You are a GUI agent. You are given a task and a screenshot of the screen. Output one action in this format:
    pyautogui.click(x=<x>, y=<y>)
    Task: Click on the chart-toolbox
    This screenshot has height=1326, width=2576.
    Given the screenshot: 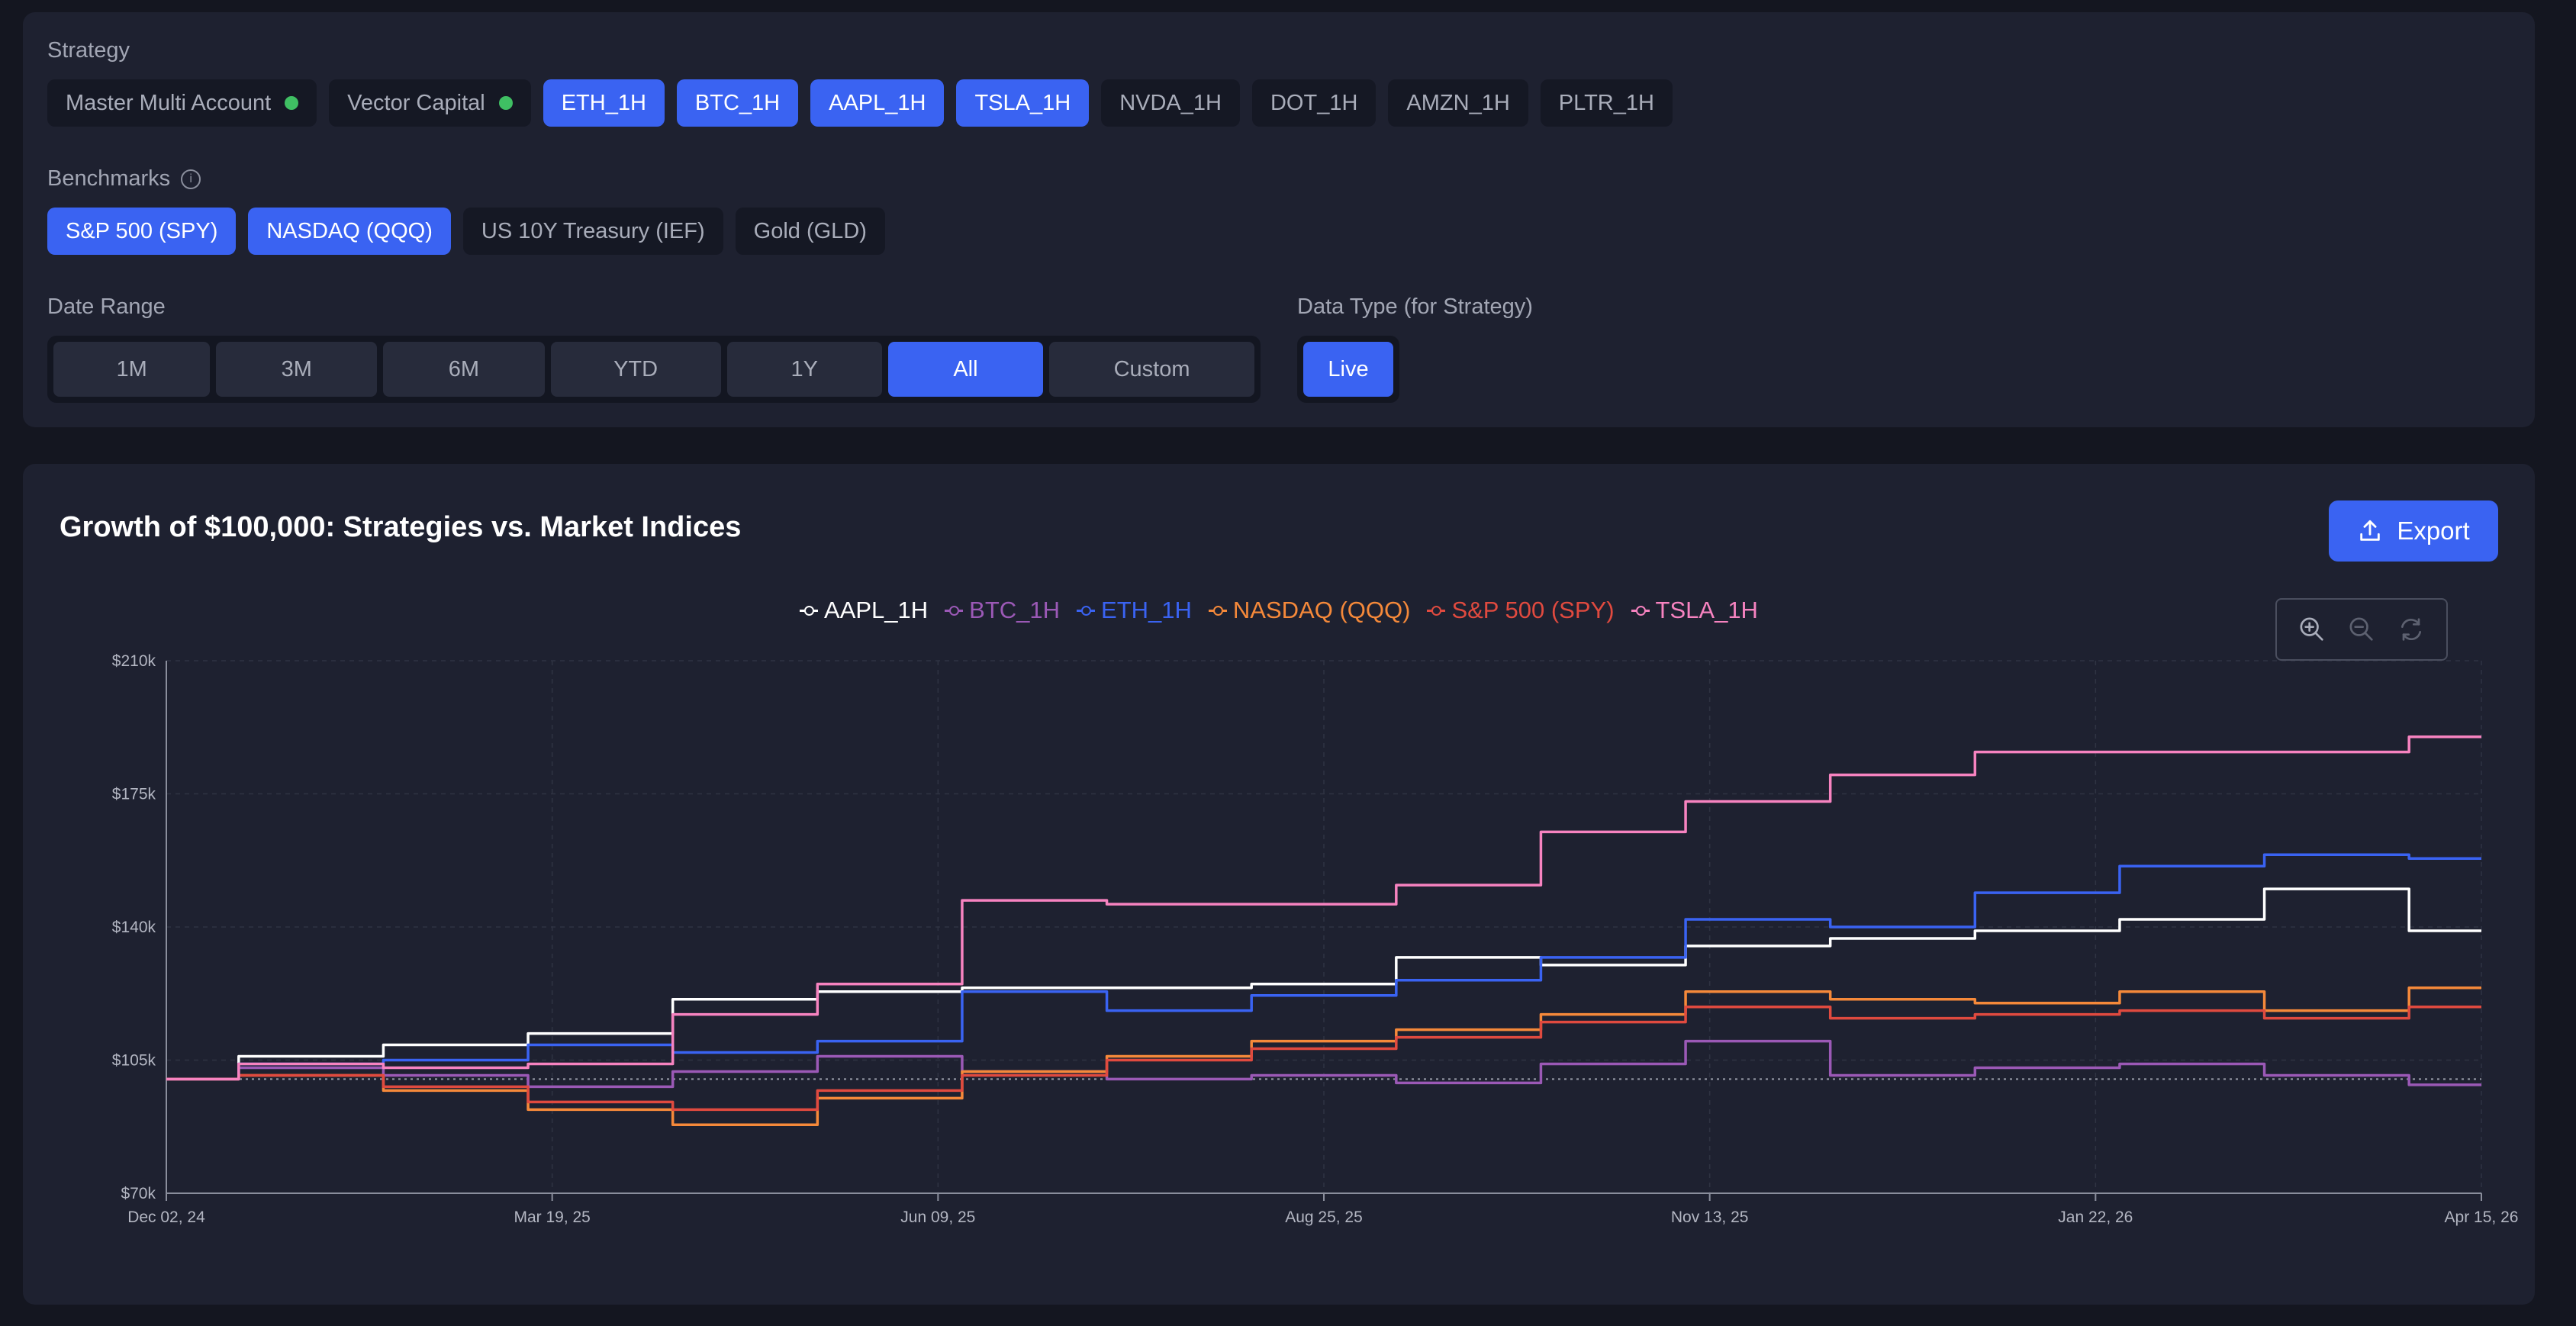 What is the action you would take?
    pyautogui.click(x=2361, y=629)
    